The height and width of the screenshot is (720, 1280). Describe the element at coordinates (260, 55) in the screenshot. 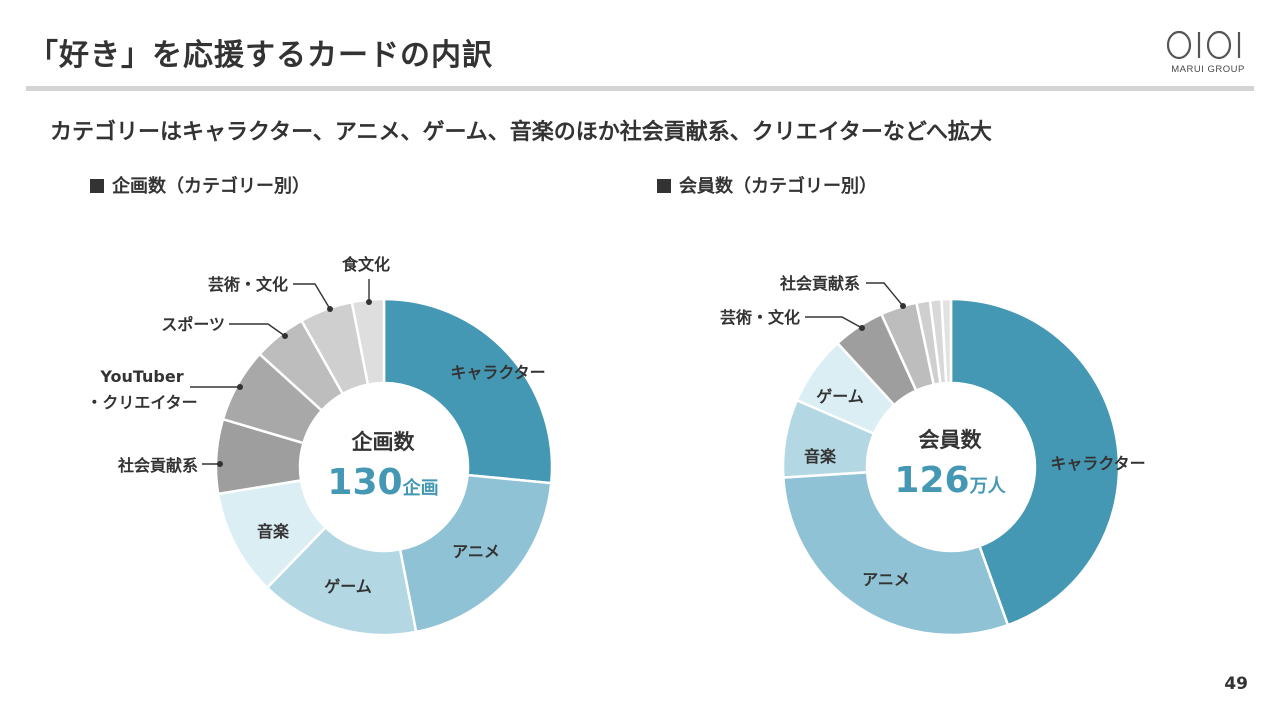

I see `page-title: 「好き」を応援するカードの内訳` at that location.